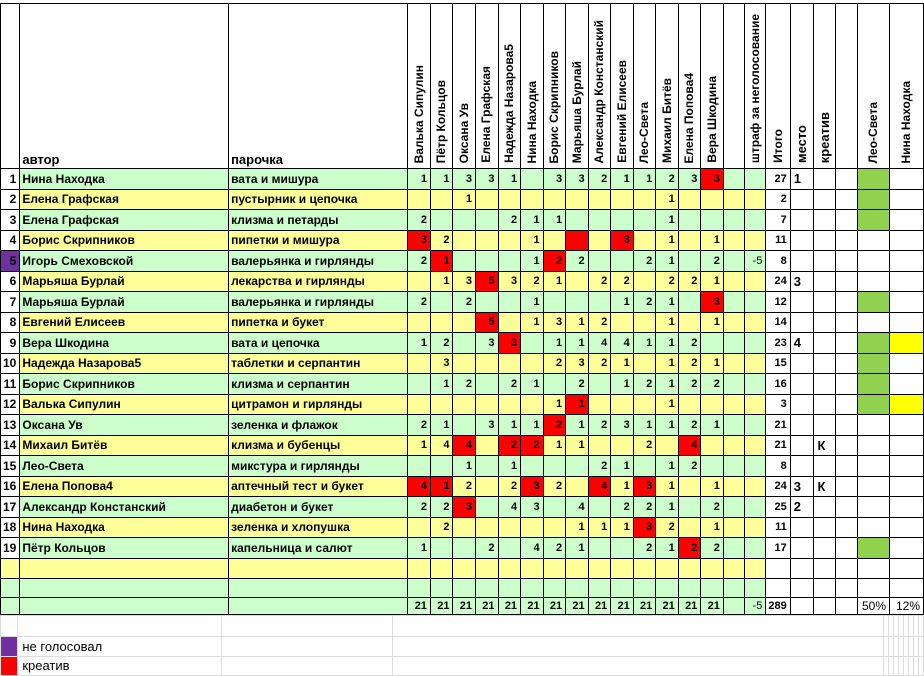 The width and height of the screenshot is (924, 676). I want to click on voter-column-header: Марьяша Бурлай, so click(577, 86).